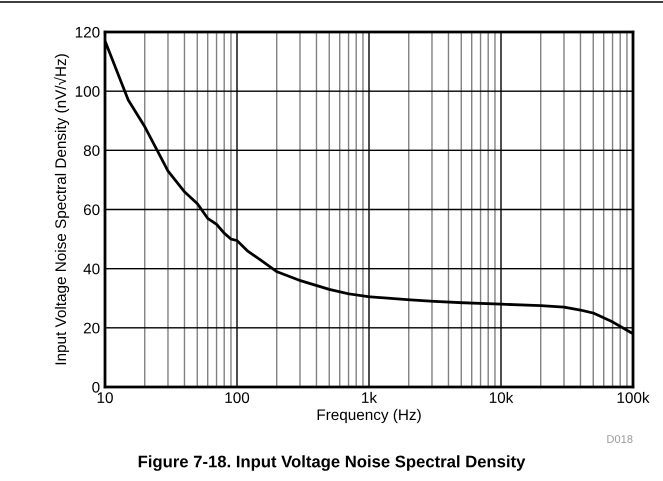 The height and width of the screenshot is (481, 663). I want to click on y-tick-label: 20, so click(92, 328).